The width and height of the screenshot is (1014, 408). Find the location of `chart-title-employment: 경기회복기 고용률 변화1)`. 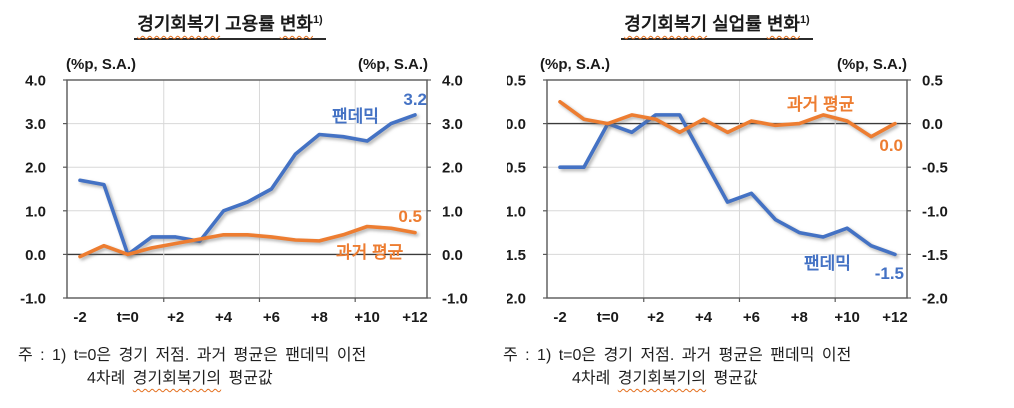

chart-title-employment: 경기회복기 고용률 변화1) is located at coordinates (230, 25).